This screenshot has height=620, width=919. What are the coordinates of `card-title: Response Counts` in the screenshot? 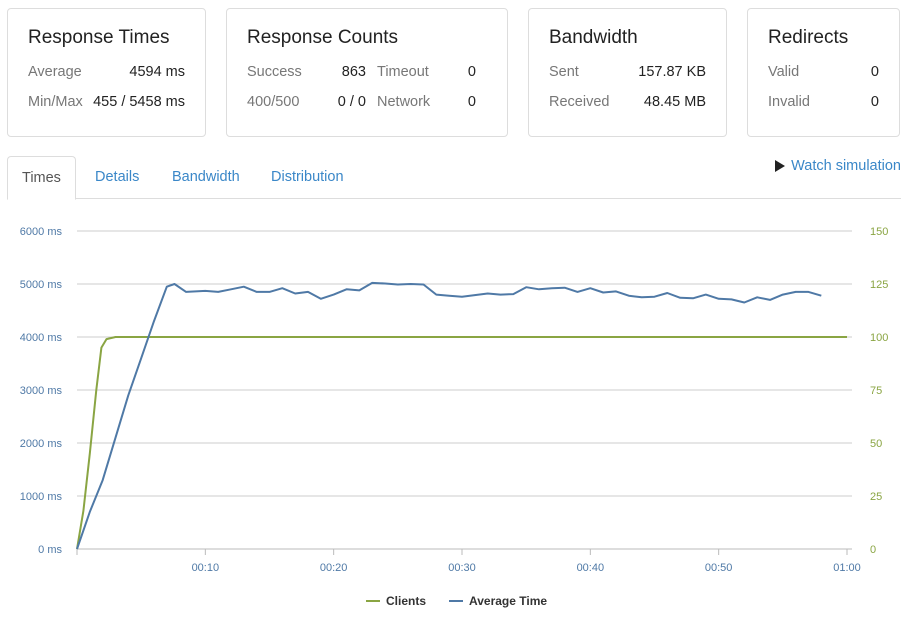 It's located at (323, 37).